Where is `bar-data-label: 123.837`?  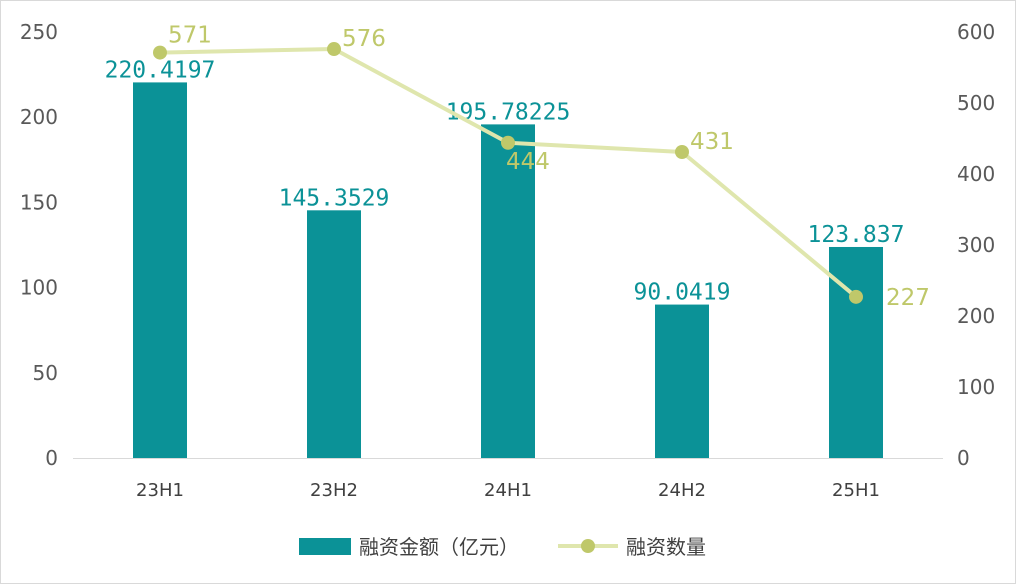 bar-data-label: 123.837 is located at coordinates (856, 235).